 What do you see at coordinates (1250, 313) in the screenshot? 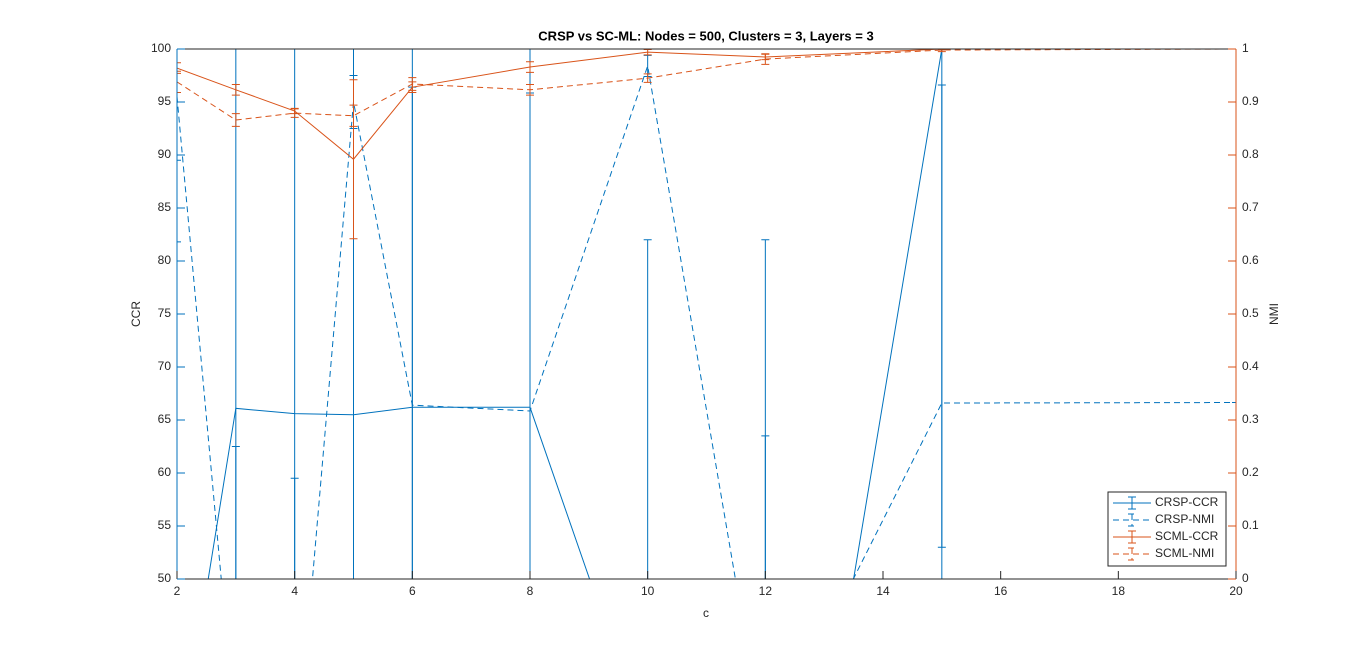
I see `y2-tick-label: 0.5` at bounding box center [1250, 313].